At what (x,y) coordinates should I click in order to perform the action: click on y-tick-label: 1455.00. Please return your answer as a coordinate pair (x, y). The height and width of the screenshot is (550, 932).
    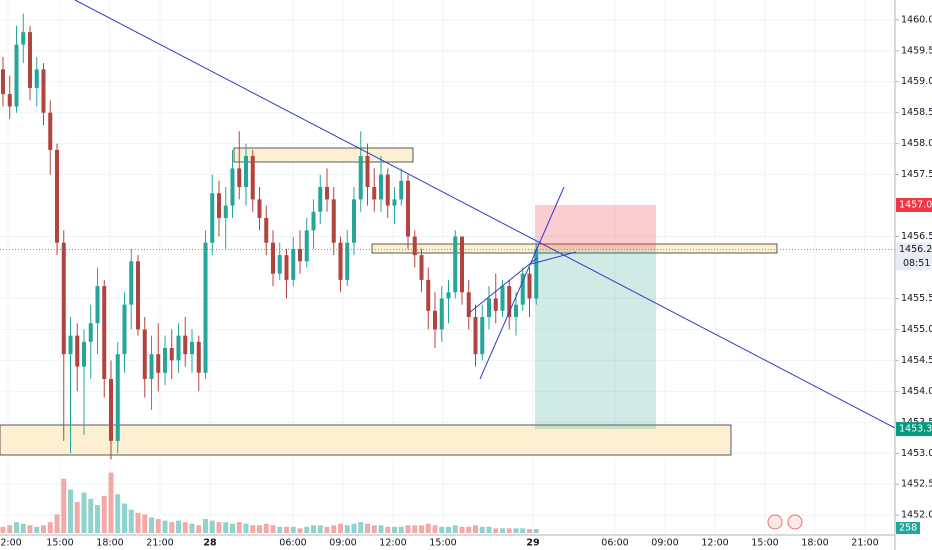
    Looking at the image, I should click on (916, 329).